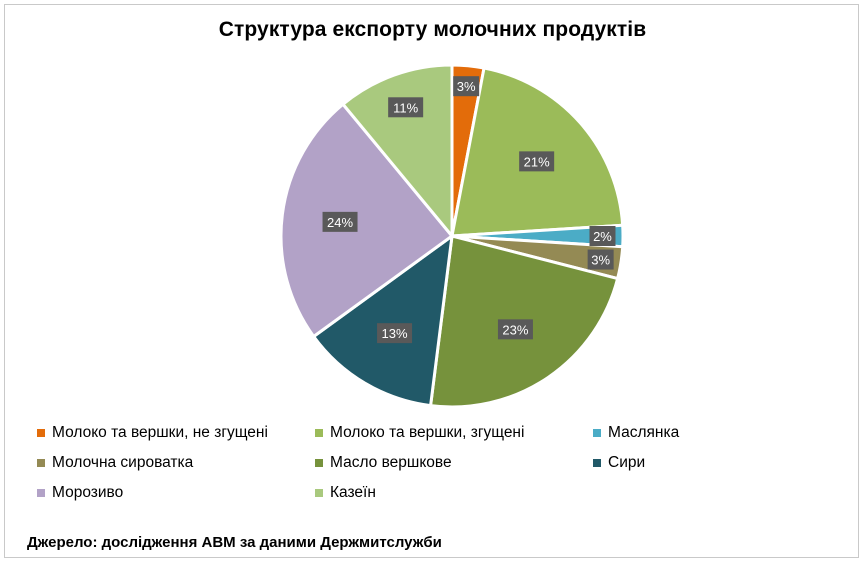 The height and width of the screenshot is (565, 865). What do you see at coordinates (391, 462) in the screenshot?
I see `legend-label: Масло вершкове` at bounding box center [391, 462].